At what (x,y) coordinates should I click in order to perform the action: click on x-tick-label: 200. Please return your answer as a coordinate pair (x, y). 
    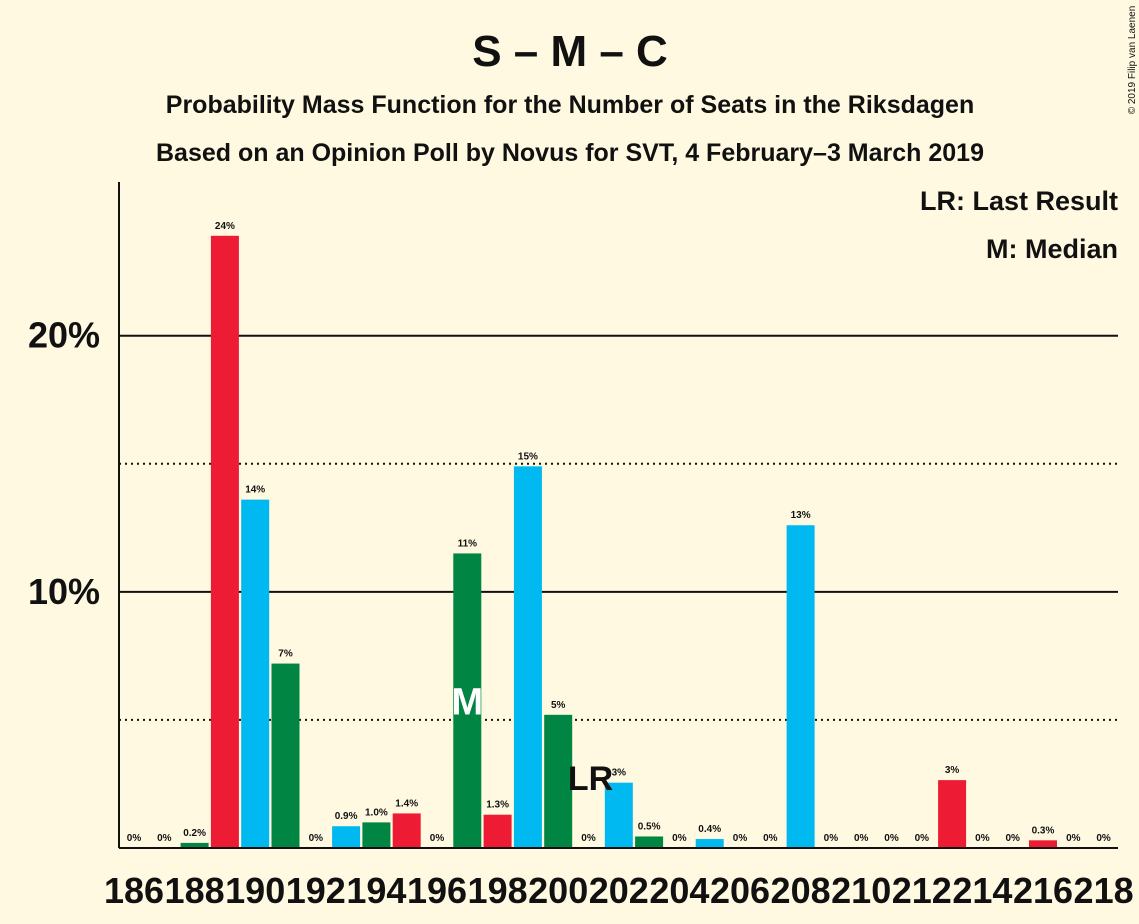
    Looking at the image, I should click on (558, 890).